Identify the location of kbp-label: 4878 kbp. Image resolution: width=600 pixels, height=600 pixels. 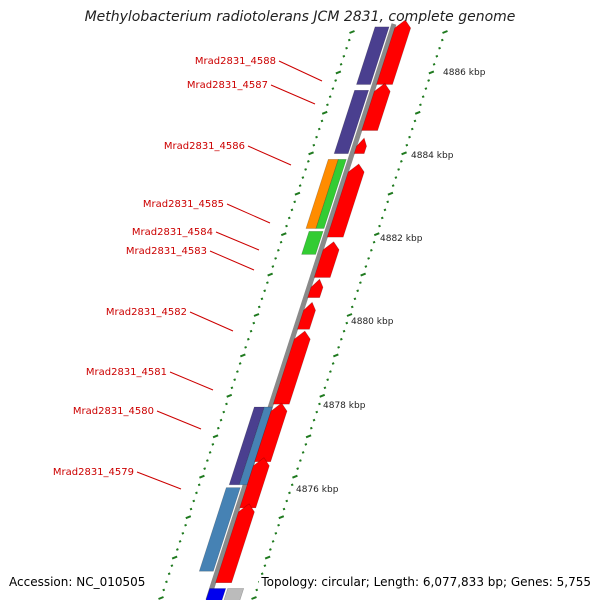
(344, 406).